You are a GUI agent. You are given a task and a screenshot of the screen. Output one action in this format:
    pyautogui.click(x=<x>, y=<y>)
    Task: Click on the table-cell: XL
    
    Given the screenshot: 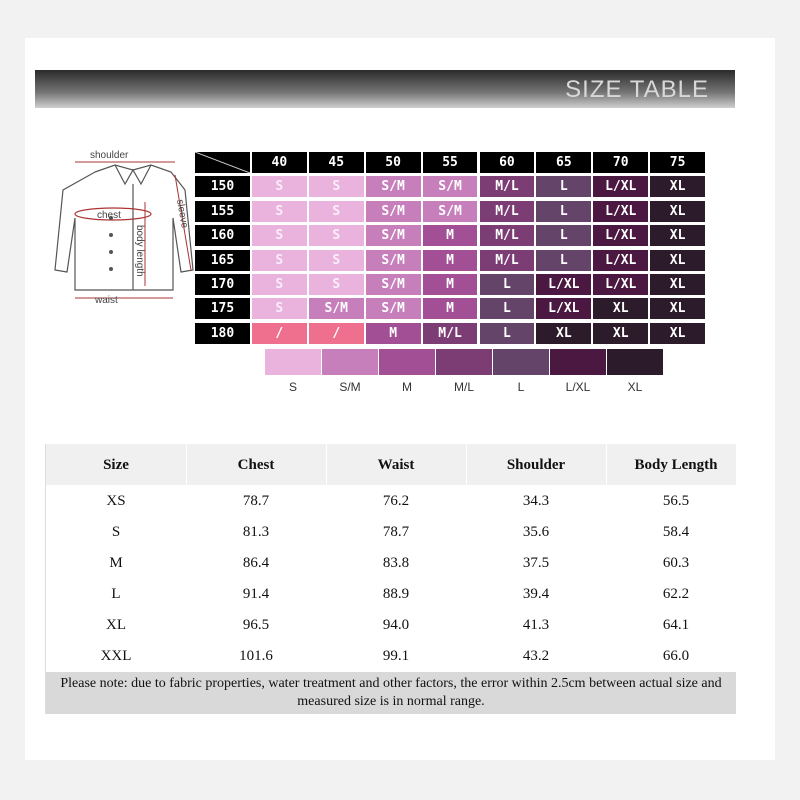 What is the action you would take?
    pyautogui.click(x=116, y=625)
    